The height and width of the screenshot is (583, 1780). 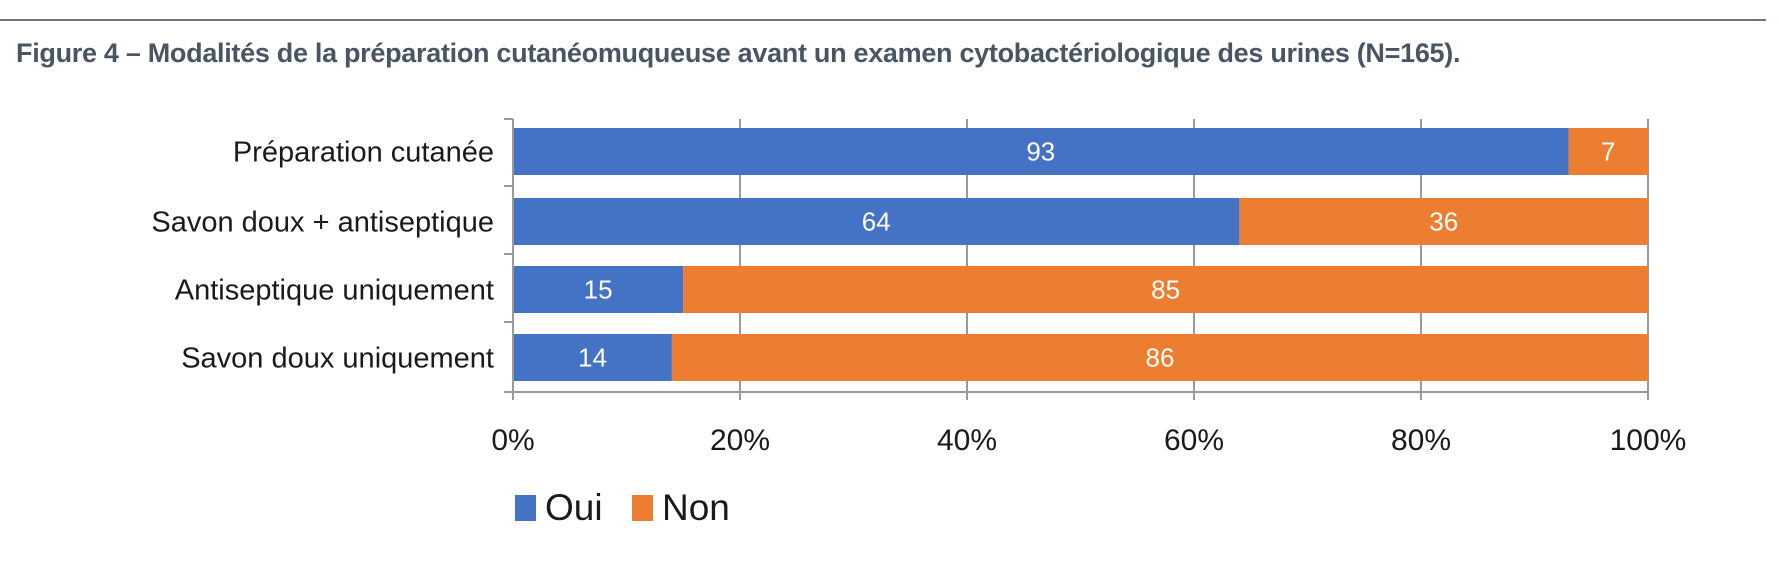 I want to click on data-label: 7, so click(x=1608, y=152).